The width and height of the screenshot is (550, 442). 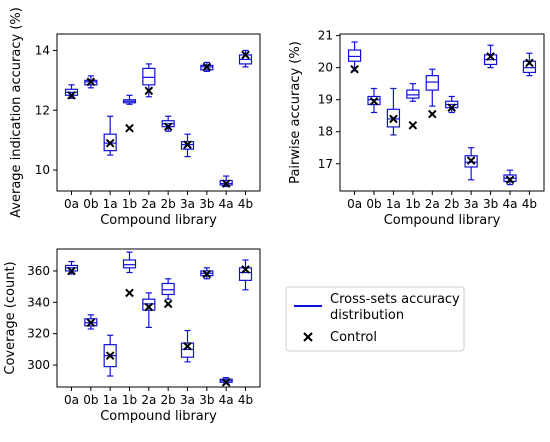 What do you see at coordinates (42, 170) in the screenshot?
I see `y-tick-label: 10` at bounding box center [42, 170].